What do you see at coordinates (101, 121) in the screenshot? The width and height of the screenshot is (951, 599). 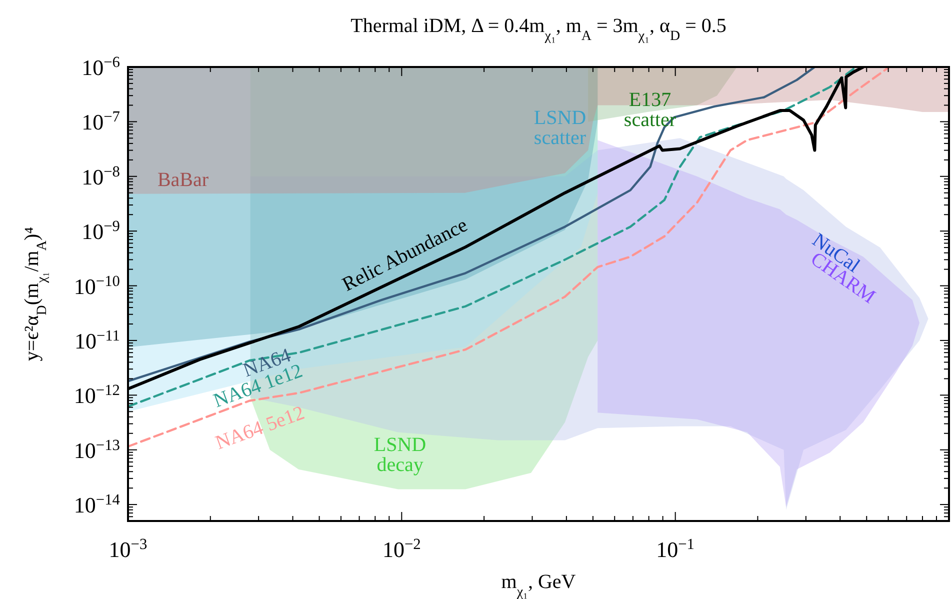 I see `y-tick-label: 10$^{−7}$` at bounding box center [101, 121].